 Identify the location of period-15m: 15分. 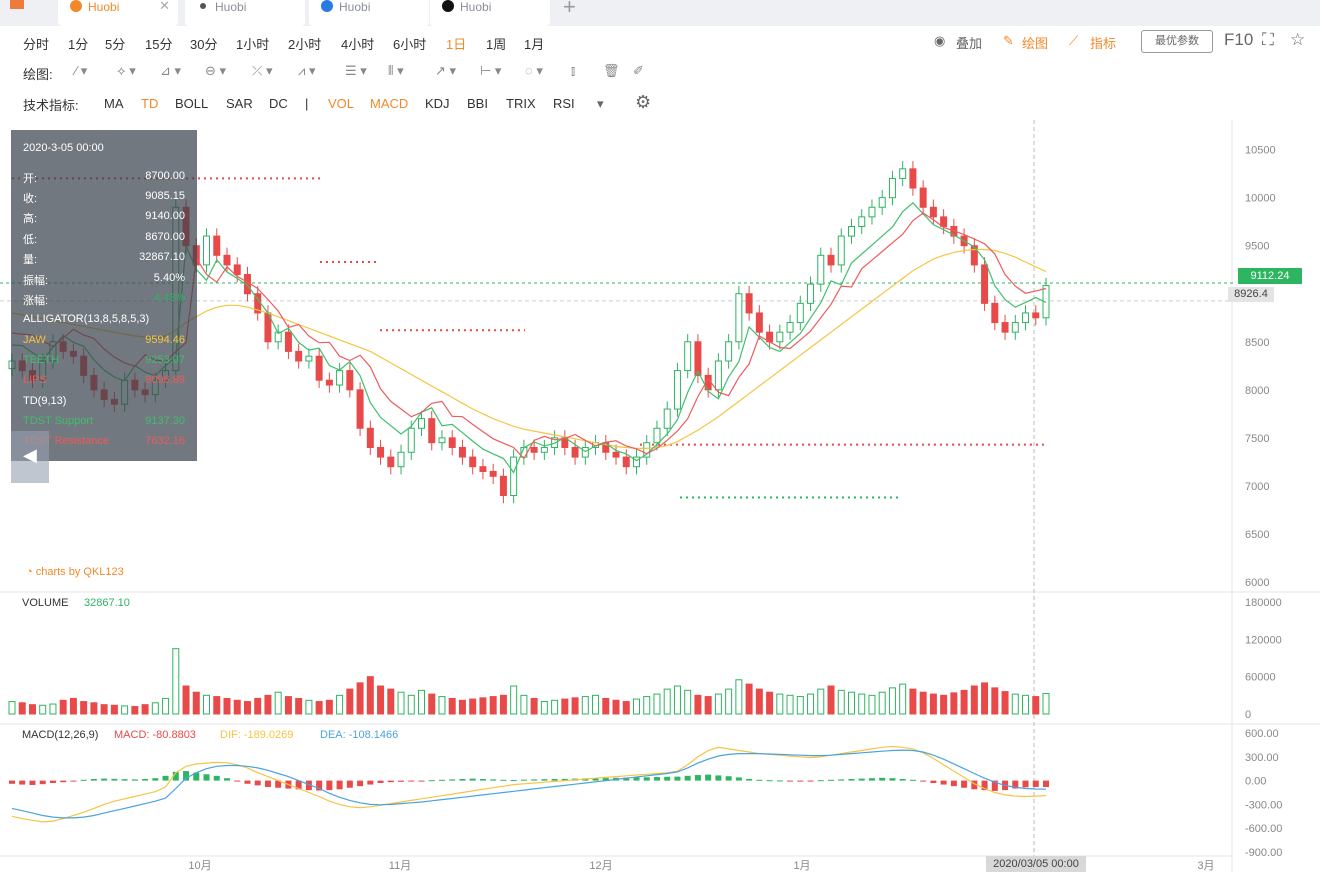
(159, 44).